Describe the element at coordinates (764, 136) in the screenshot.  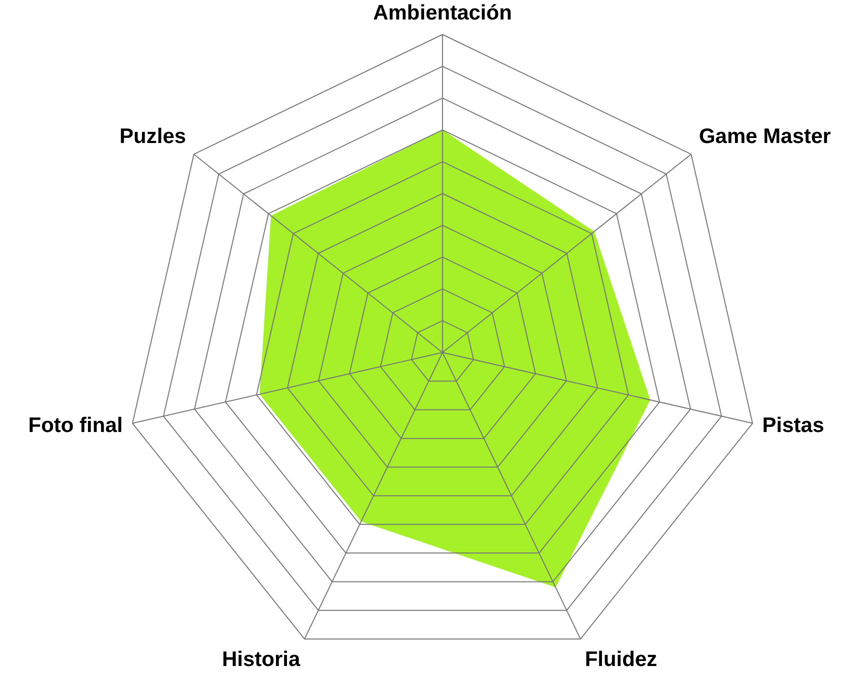
I see `spoke-label: Game Master` at that location.